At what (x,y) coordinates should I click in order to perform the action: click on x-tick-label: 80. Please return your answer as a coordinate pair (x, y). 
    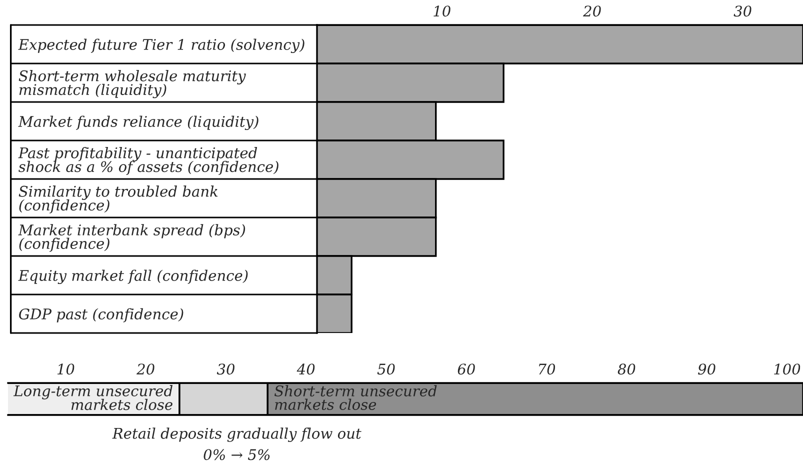
    Looking at the image, I should click on (627, 369).